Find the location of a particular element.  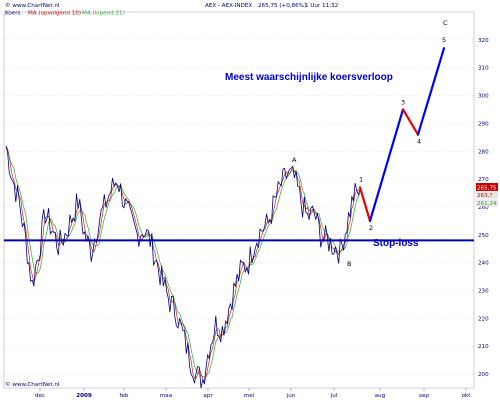

wave-label-2: 2 is located at coordinates (371, 228).